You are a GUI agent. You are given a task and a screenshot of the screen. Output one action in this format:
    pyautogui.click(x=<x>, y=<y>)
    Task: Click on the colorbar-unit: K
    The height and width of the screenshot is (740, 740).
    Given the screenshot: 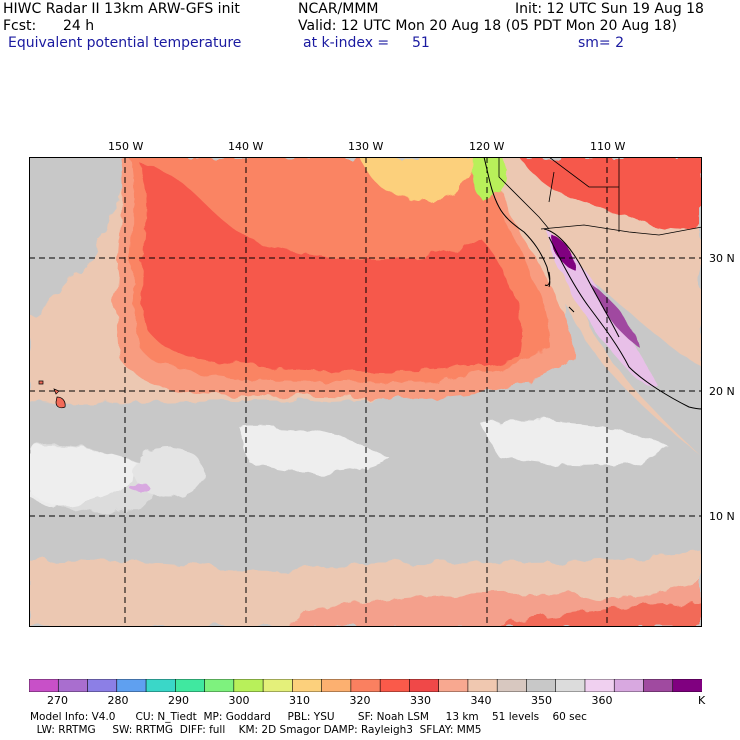 What is the action you would take?
    pyautogui.click(x=702, y=700)
    